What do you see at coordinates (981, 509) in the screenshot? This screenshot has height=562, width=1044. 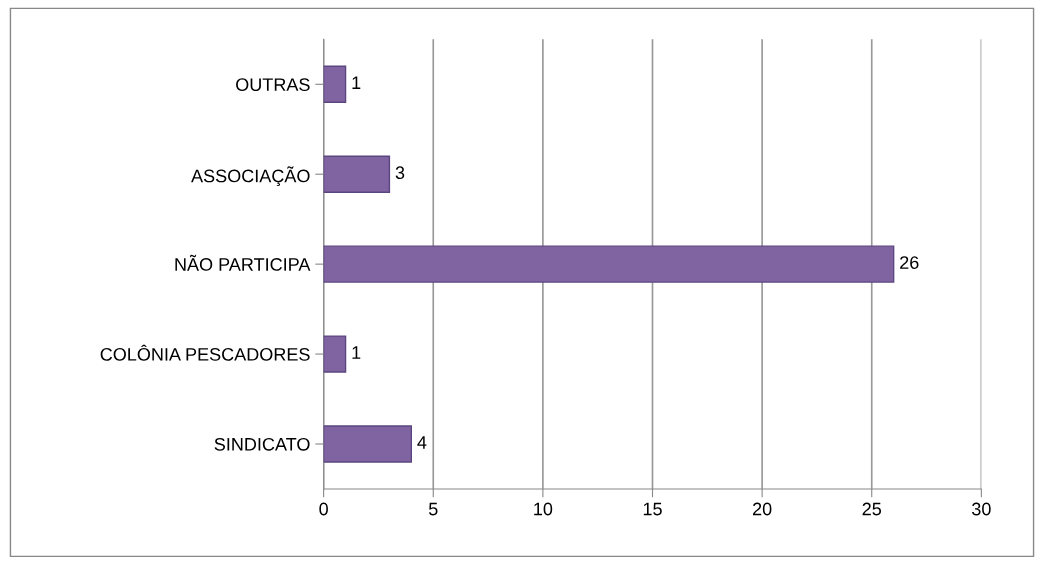 I see `x-tick-label: 30` at bounding box center [981, 509].